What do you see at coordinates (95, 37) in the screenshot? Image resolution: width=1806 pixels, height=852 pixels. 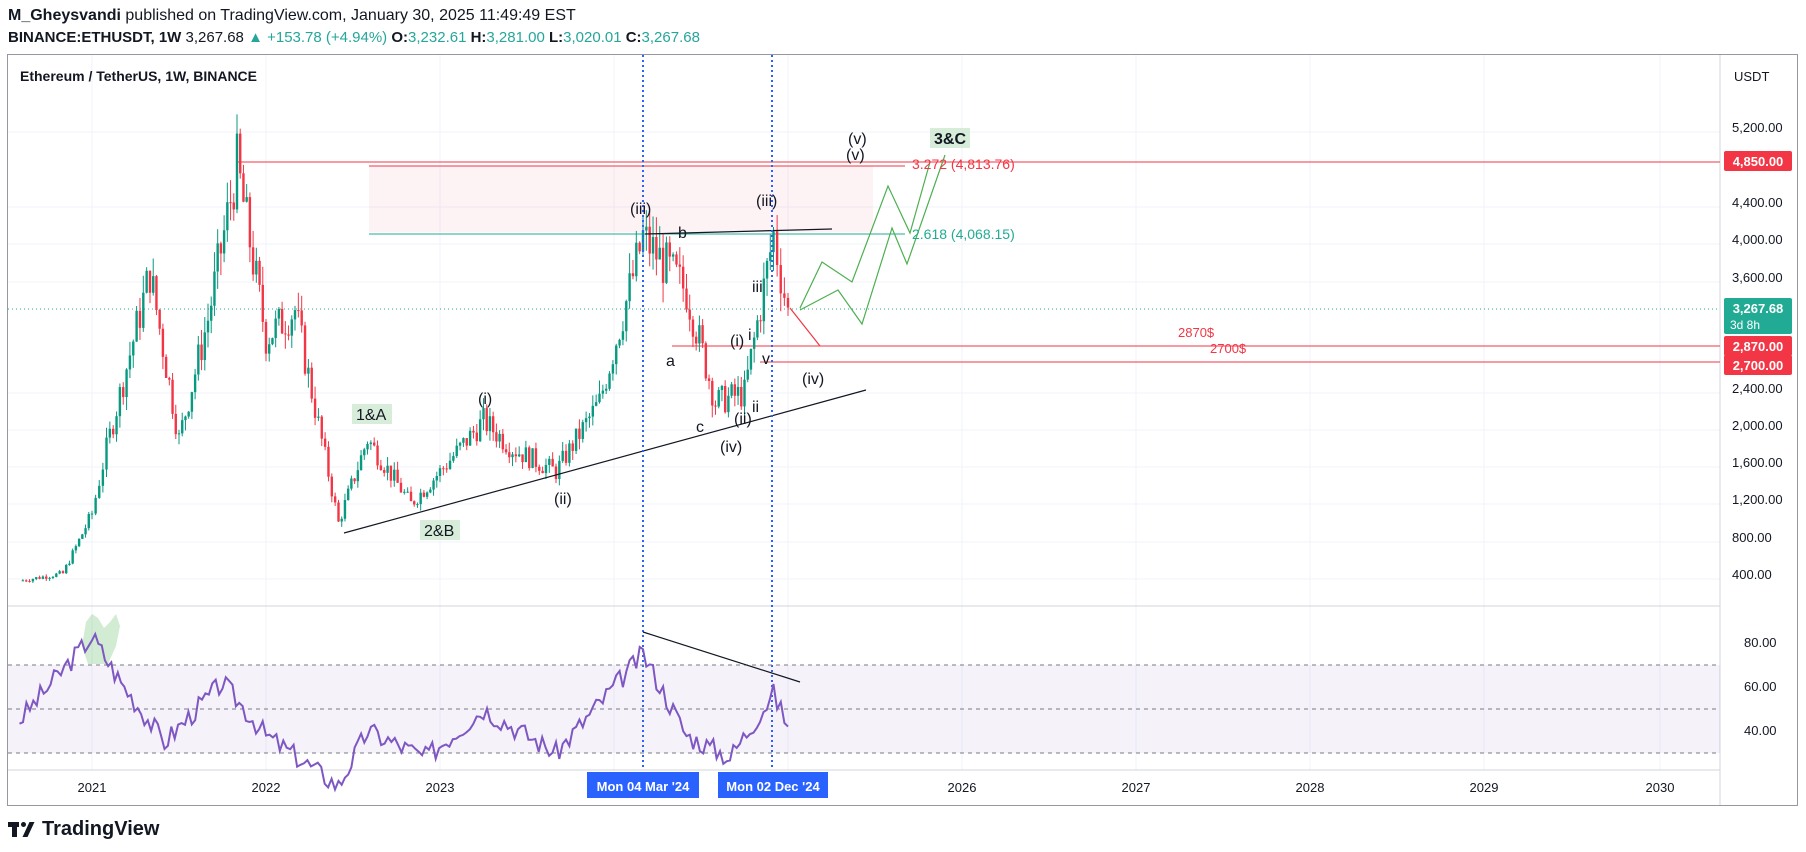 I see `symbol: BINANCE:ETHUSDT, 1W` at bounding box center [95, 37].